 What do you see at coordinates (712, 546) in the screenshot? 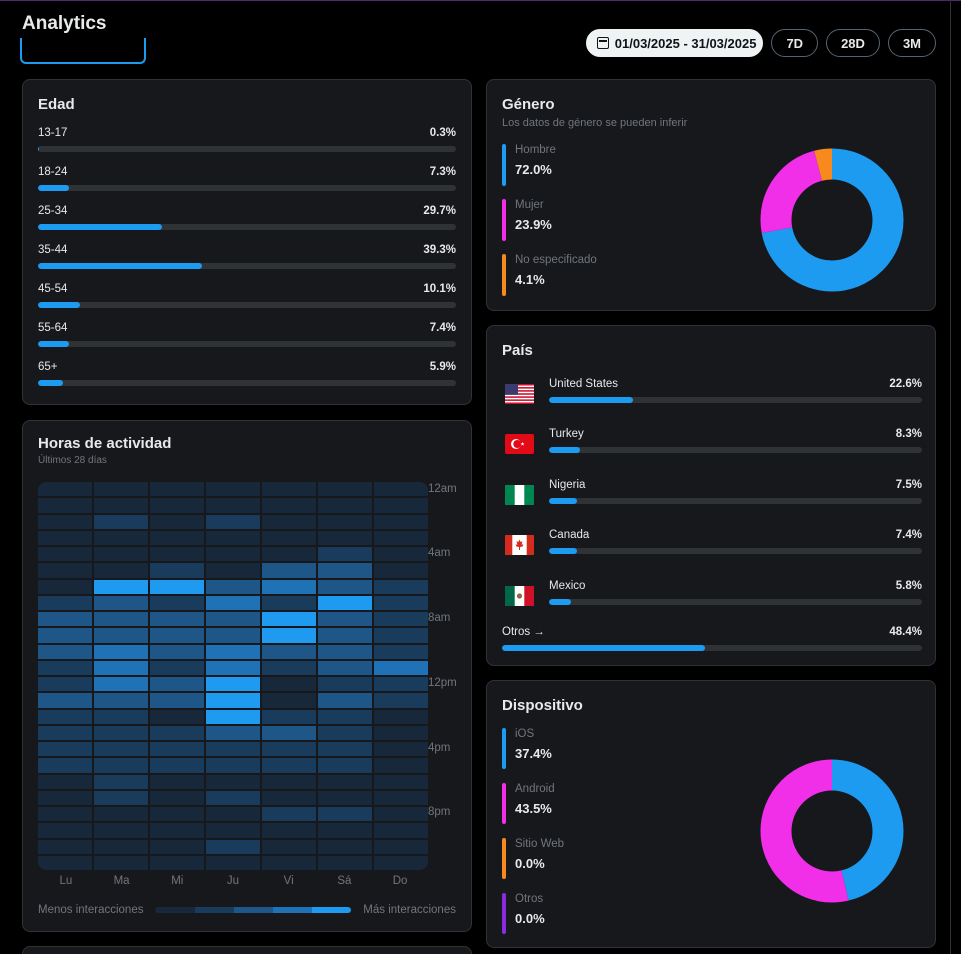
I see `country-row: Canada 7.4%` at bounding box center [712, 546].